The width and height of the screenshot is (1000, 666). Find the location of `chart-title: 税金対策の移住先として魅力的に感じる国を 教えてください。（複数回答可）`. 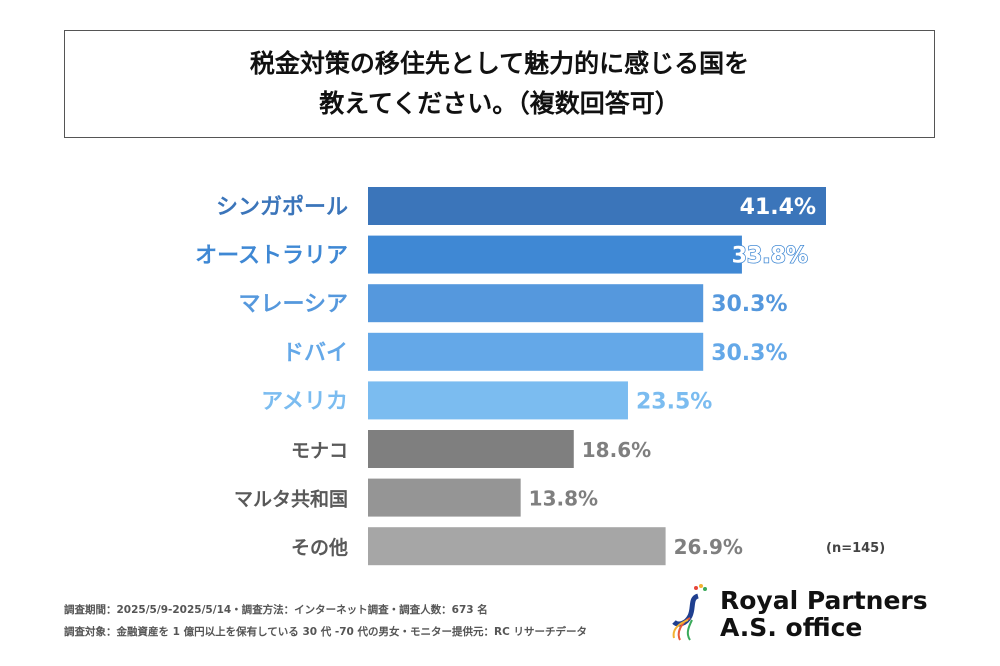

chart-title: 税金対策の移住先として魅力的に感じる国を 教えてください。（複数回答可） is located at coordinates (499, 84).